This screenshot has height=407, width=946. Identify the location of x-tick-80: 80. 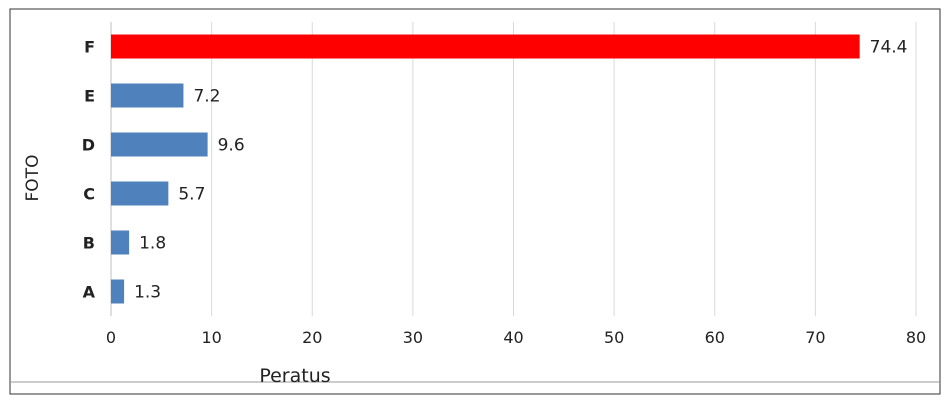
(916, 337).